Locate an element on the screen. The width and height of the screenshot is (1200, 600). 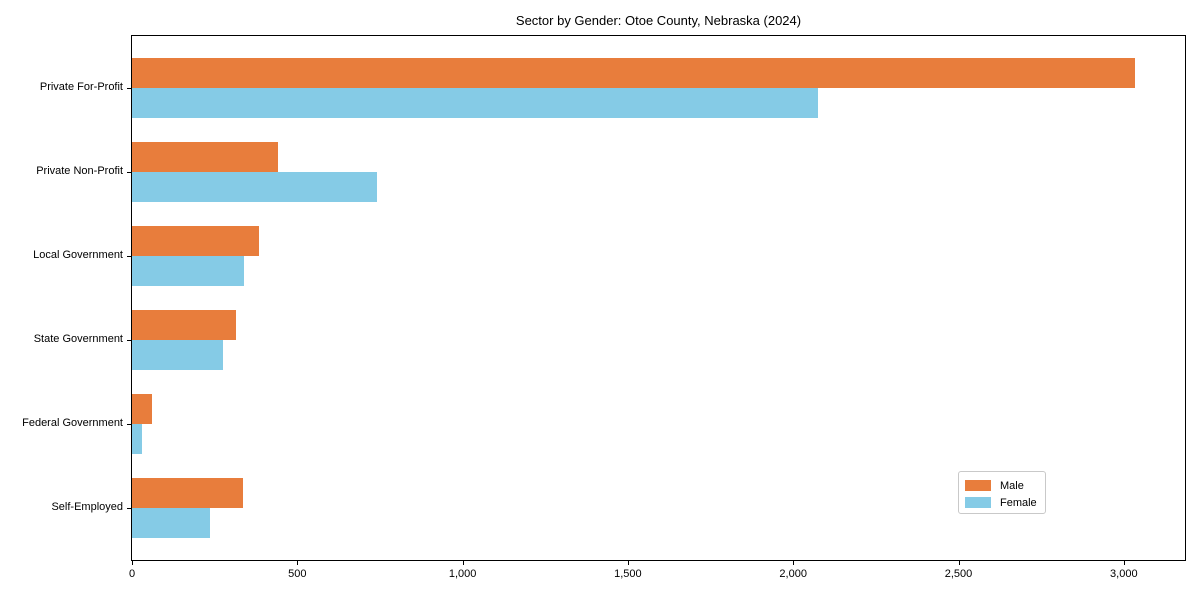
xtick-label-4: 1,500 is located at coordinates (628, 574).